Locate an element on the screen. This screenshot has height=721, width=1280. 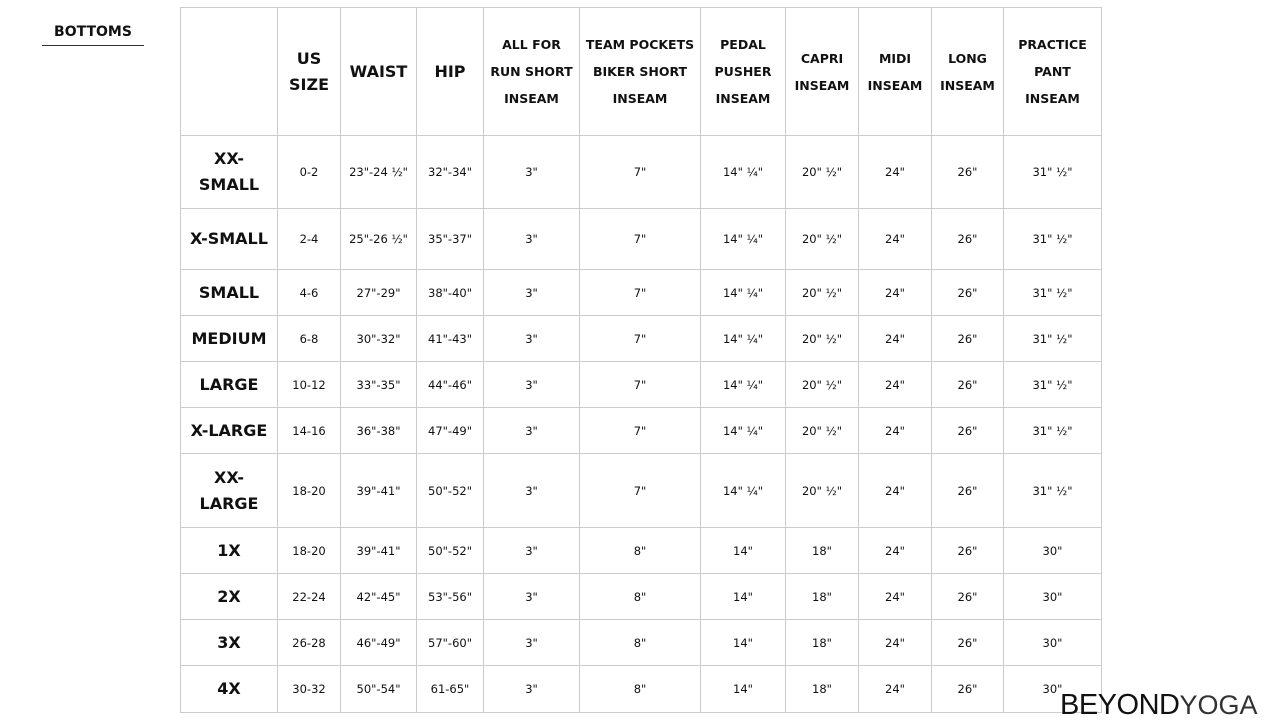
table-cell: 14-16 is located at coordinates (309, 430).